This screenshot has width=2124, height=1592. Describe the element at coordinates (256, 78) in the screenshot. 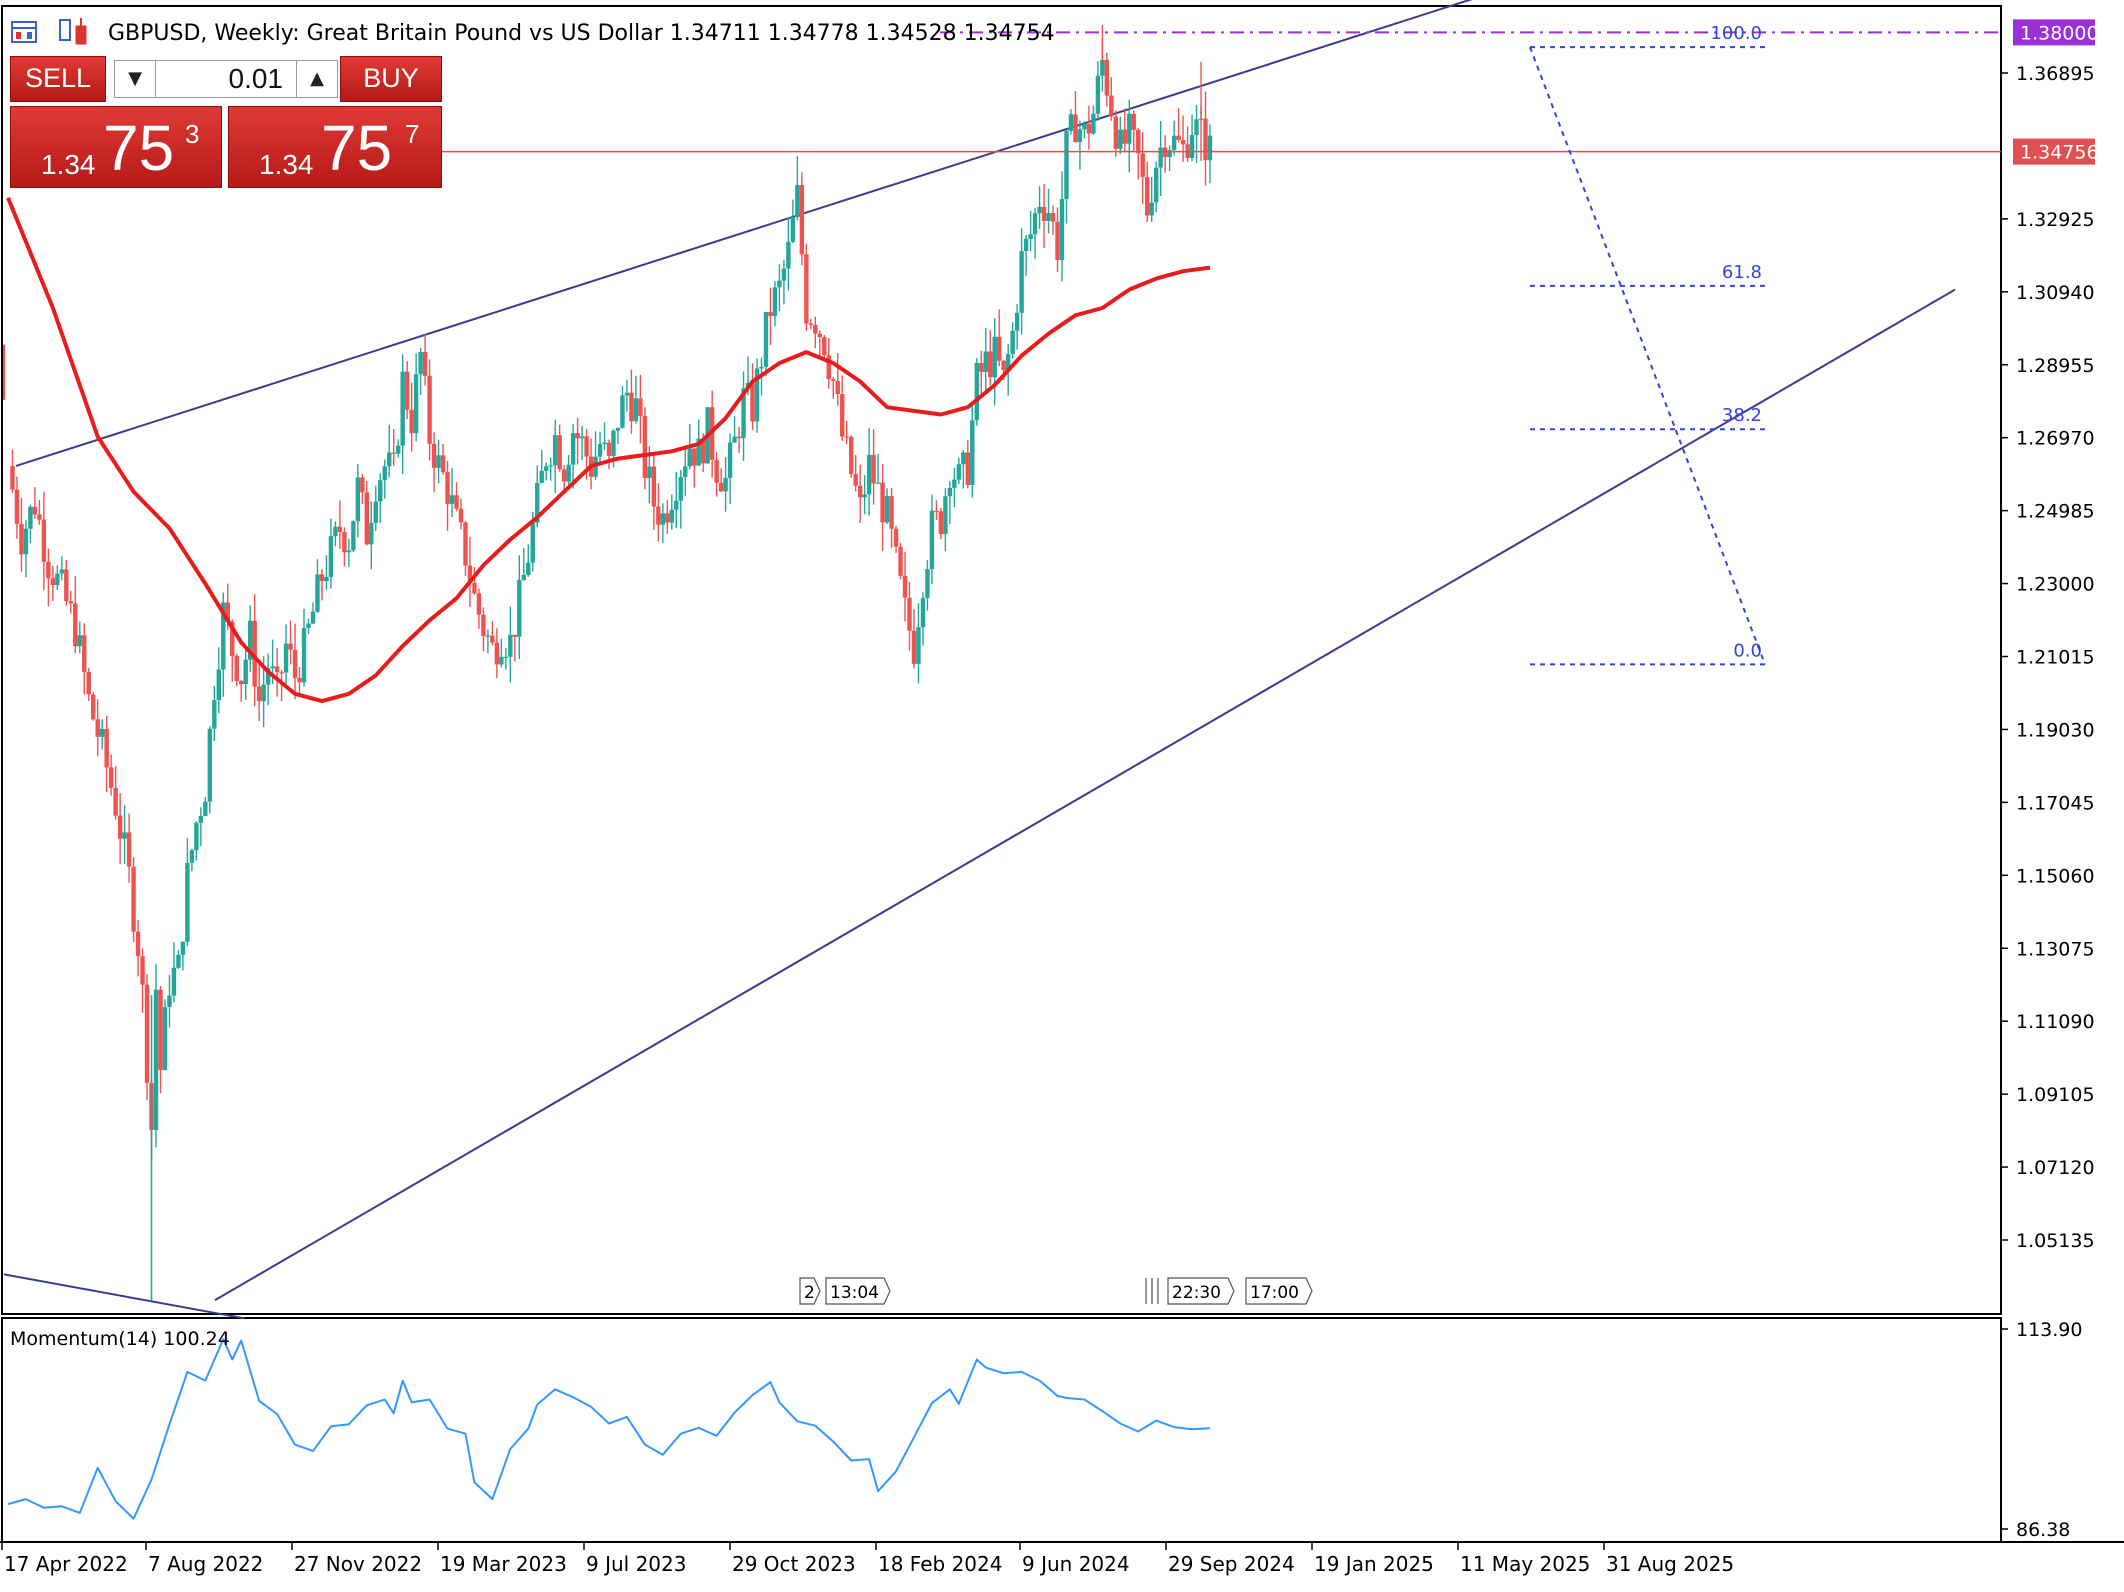

I see `lot-size-value: 0.01` at that location.